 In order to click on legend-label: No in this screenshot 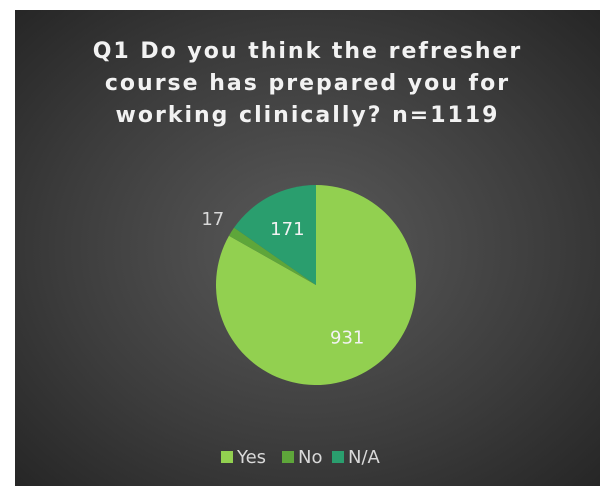, I will do `click(310, 457)`.